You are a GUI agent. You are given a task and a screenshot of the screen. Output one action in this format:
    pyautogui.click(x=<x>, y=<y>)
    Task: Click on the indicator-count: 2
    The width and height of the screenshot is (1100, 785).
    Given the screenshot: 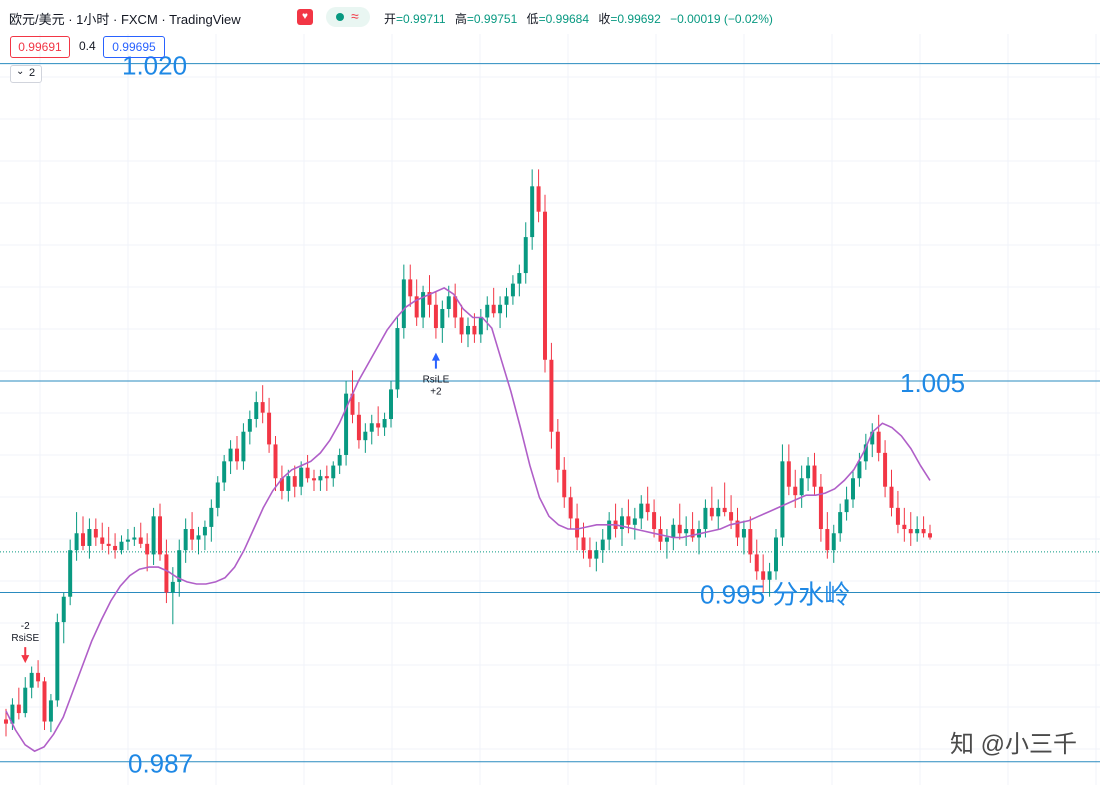 What is the action you would take?
    pyautogui.click(x=32, y=73)
    